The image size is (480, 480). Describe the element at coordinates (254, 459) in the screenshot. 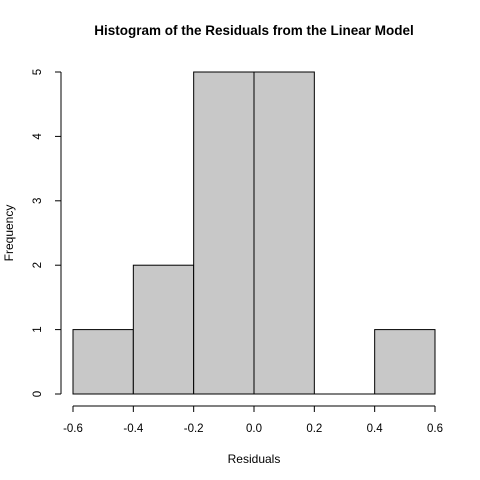

I see `x-axis-label: Residuals` at that location.